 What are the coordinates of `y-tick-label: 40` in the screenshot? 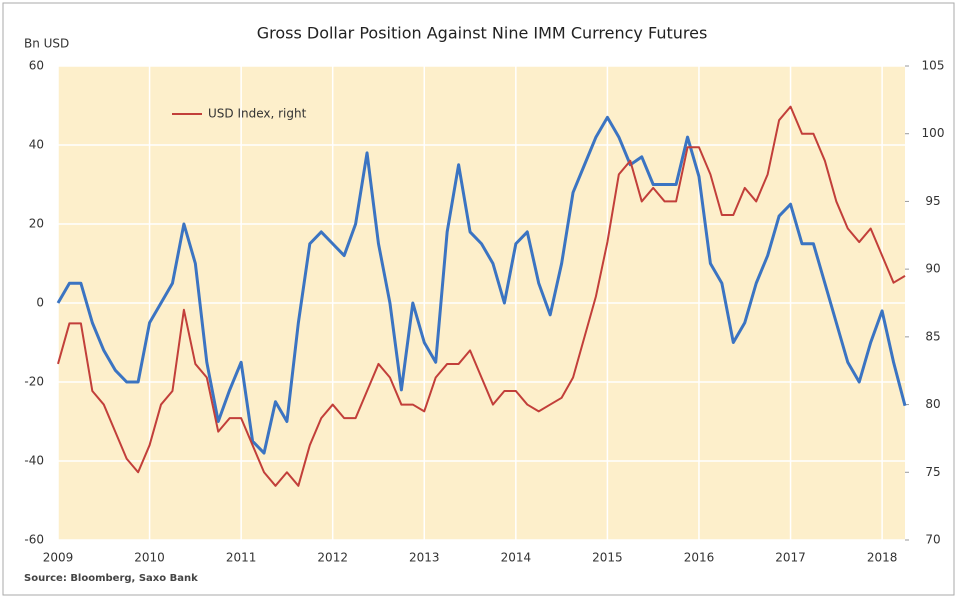 It's located at (36, 145).